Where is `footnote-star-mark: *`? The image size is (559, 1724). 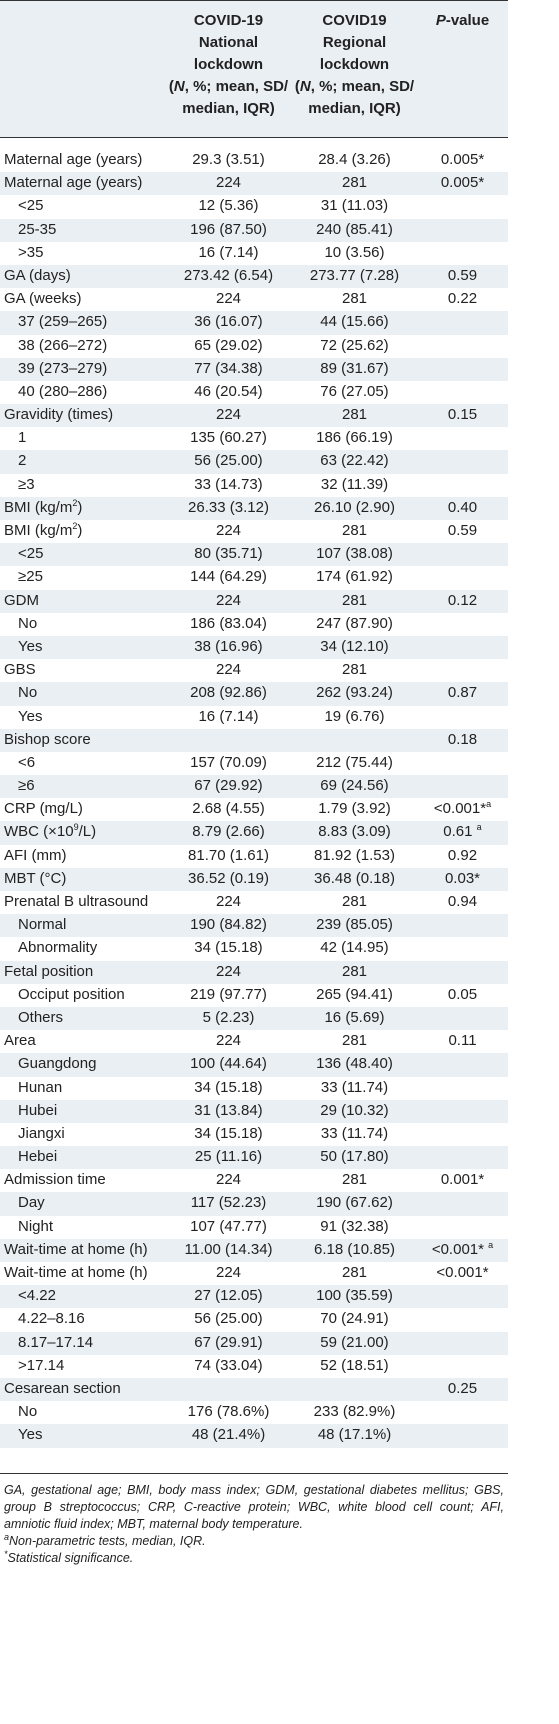 footnote-star-mark: * is located at coordinates (6, 1553).